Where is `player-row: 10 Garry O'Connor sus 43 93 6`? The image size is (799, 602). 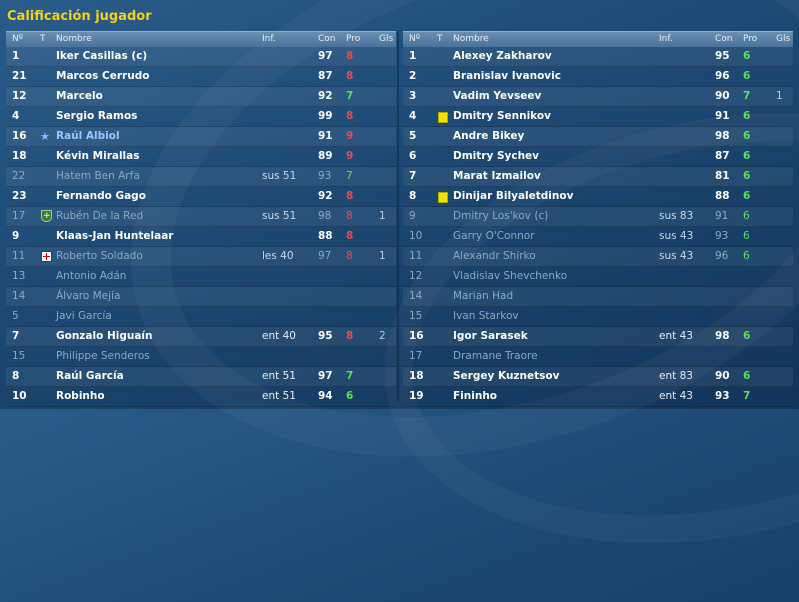
player-row: 10 Garry O'Connor sus 43 93 6 is located at coordinates (598, 237).